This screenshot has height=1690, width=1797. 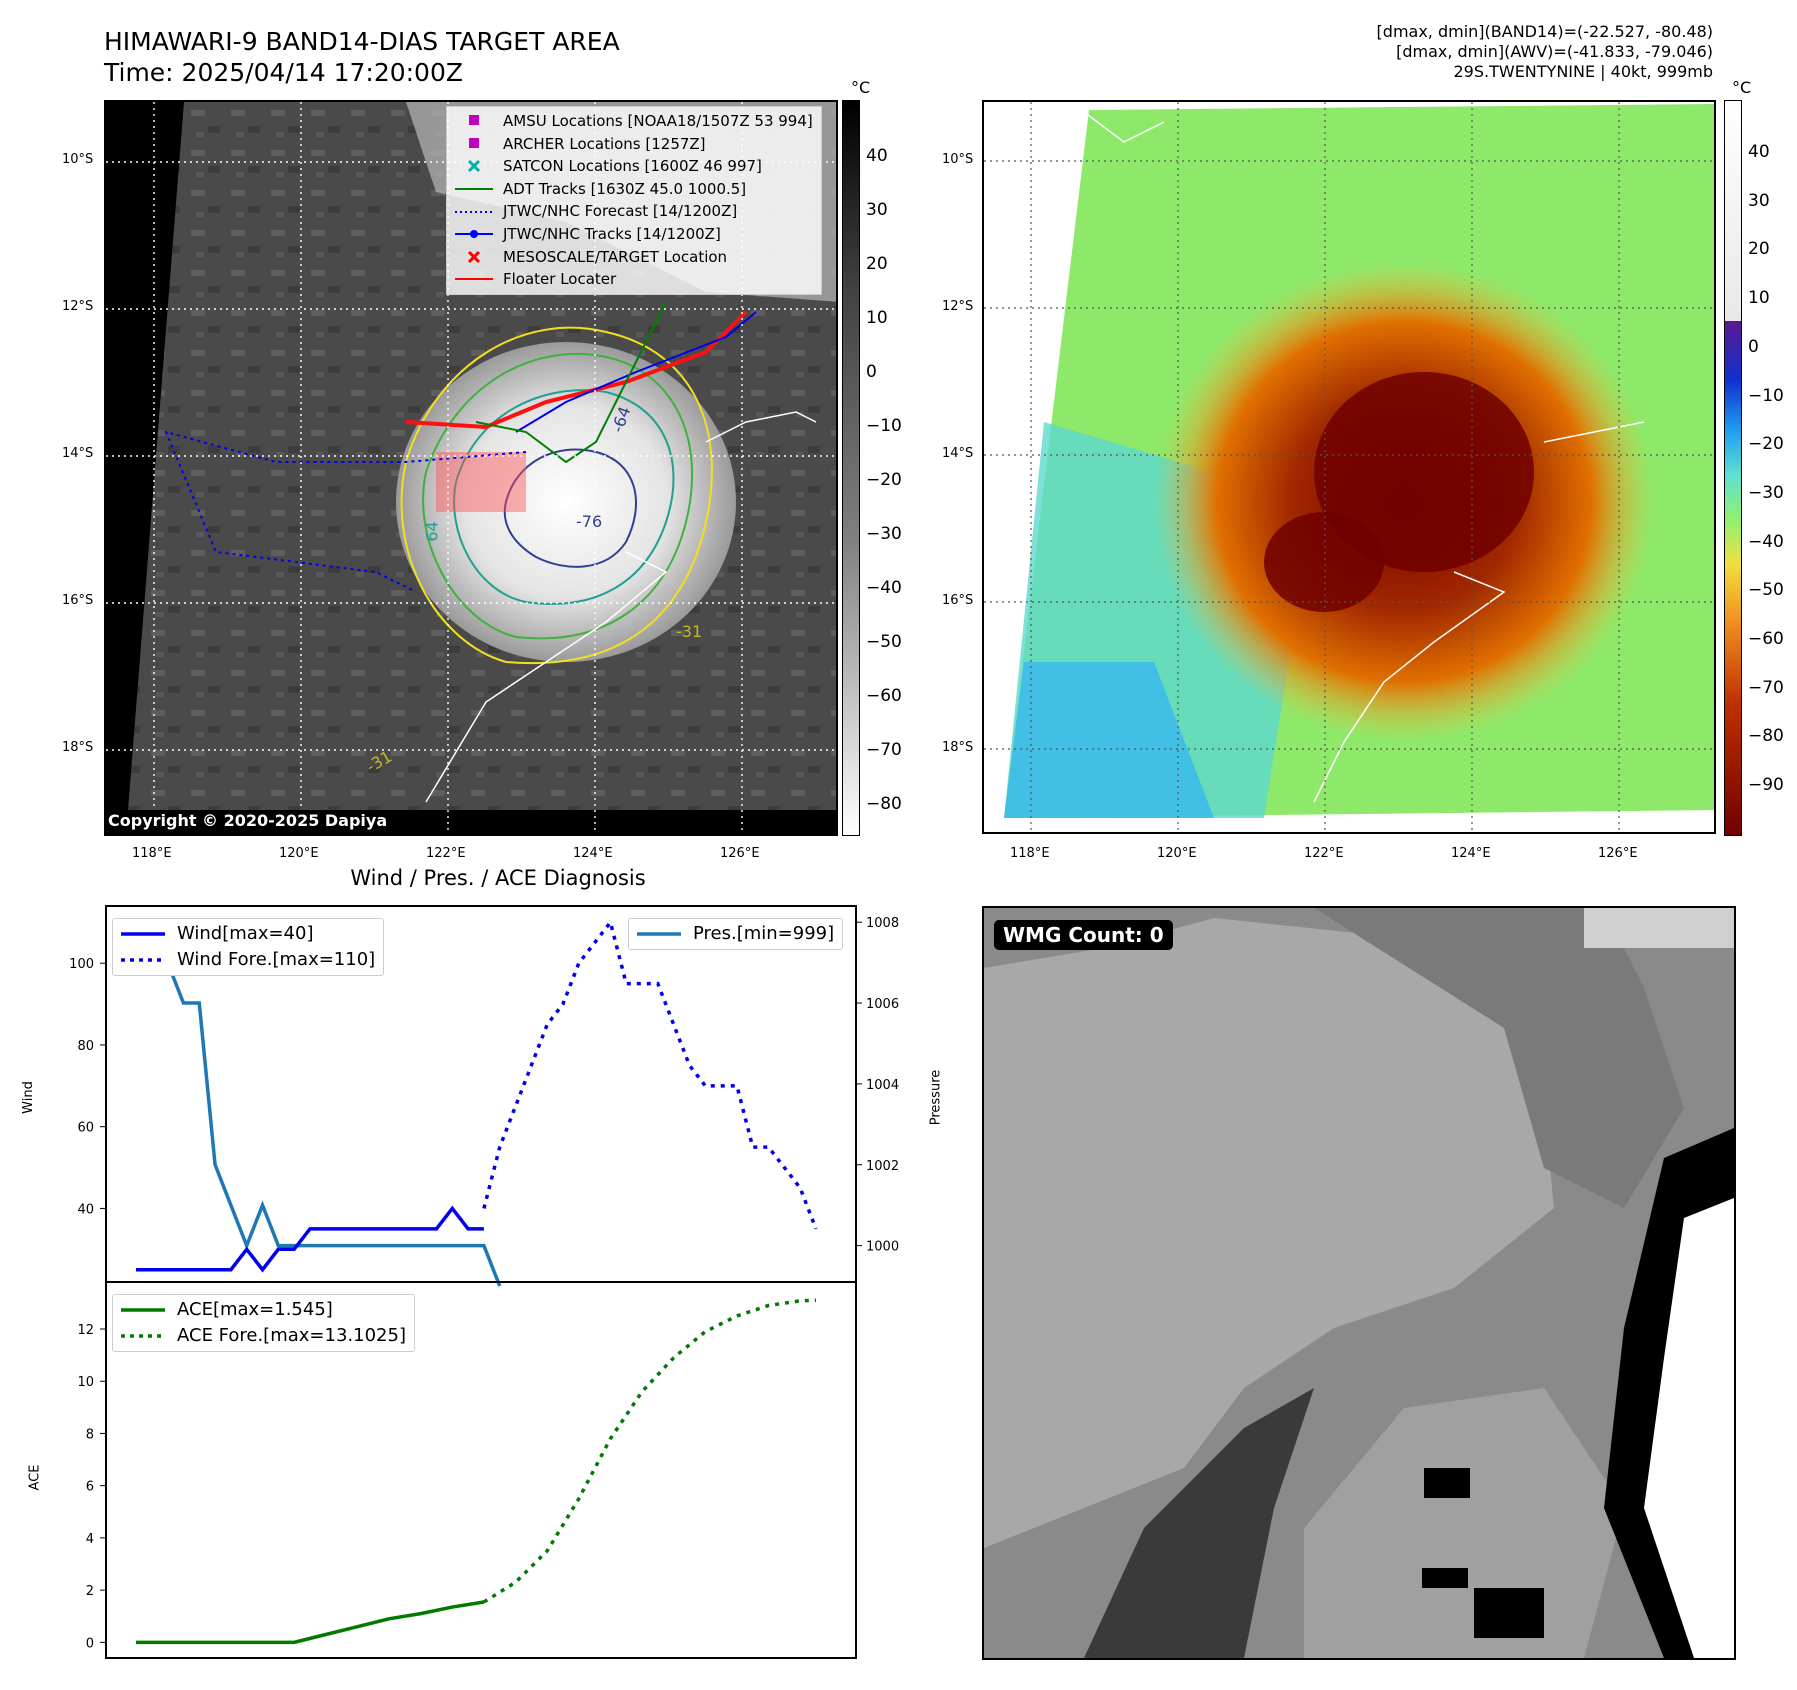 What do you see at coordinates (1554, 51) in the screenshot?
I see `stats-line-2: [dmax, dmin](AWV)=(-41.833, -79.046)` at bounding box center [1554, 51].